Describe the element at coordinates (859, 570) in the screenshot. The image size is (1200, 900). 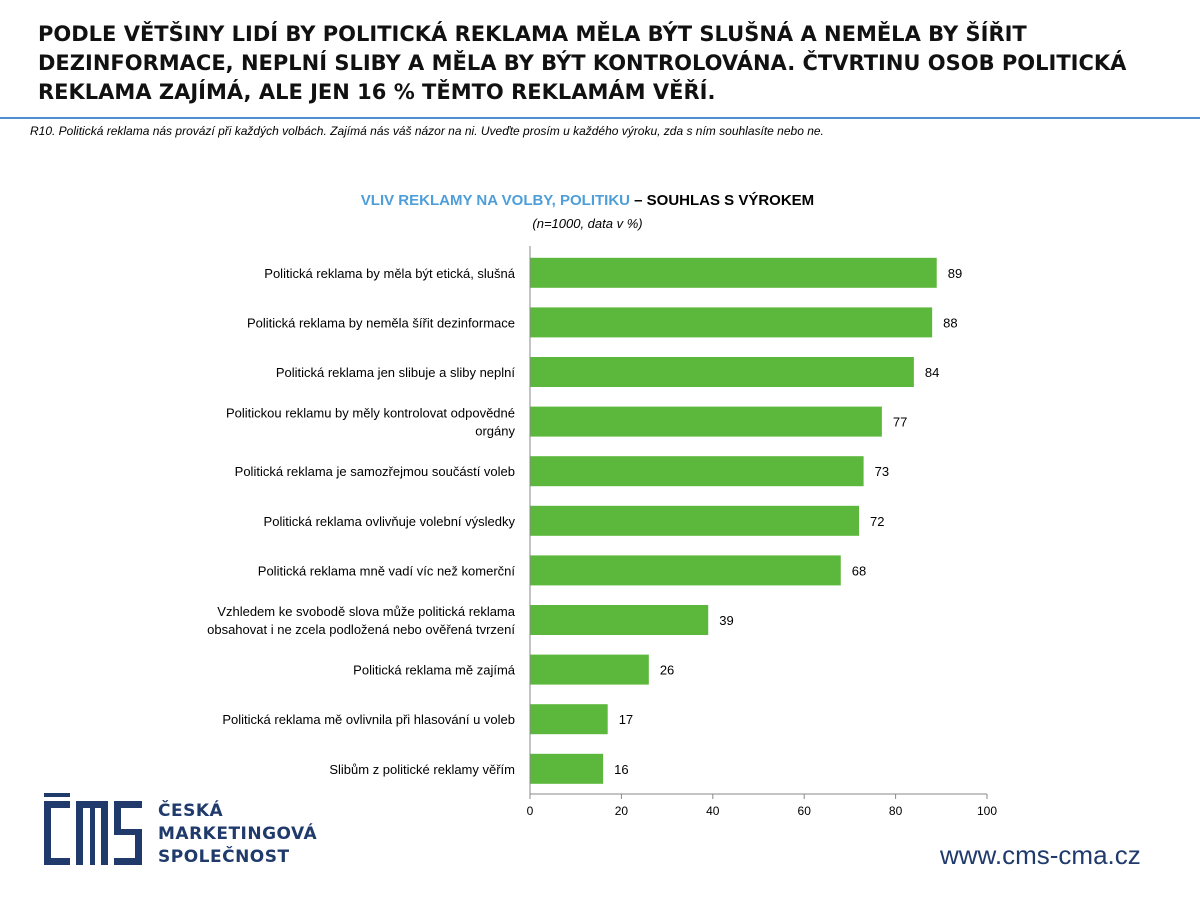
I see `data-label-6: 68` at that location.